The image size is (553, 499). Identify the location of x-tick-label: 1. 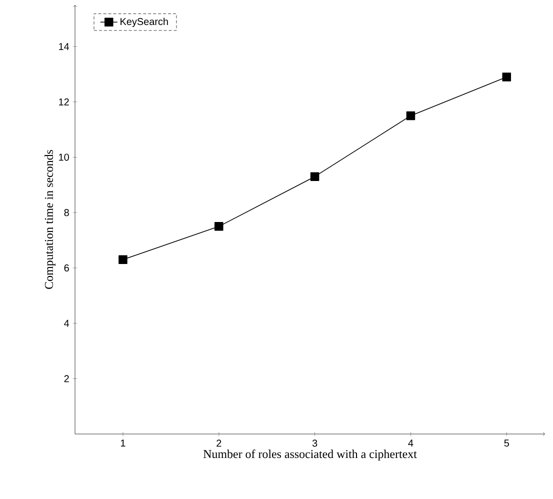
(123, 443).